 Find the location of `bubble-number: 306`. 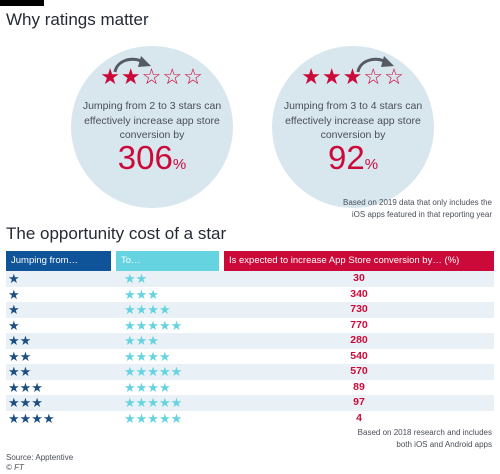

bubble-number: 306 is located at coordinates (145, 157).